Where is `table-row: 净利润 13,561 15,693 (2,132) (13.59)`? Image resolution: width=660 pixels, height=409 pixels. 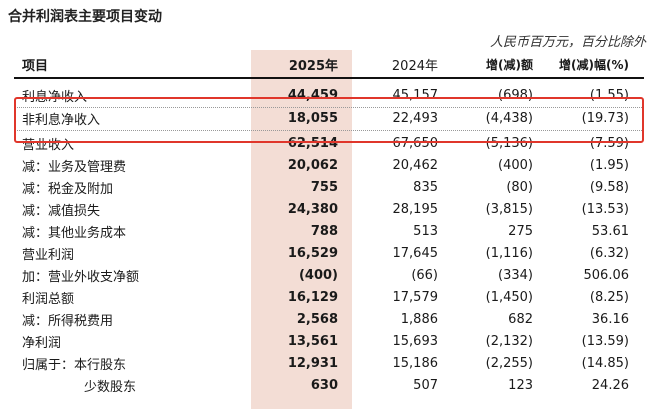 table-row: 净利润 13,561 15,693 (2,132) (13.59) is located at coordinates (329, 342).